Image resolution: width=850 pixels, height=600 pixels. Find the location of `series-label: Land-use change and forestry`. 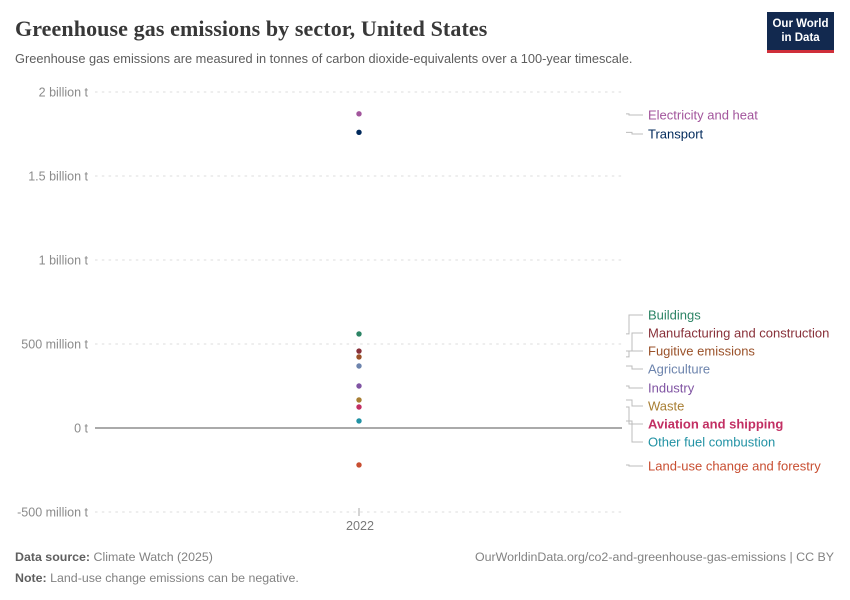

series-label: Land-use change and forestry is located at coordinates (734, 466).